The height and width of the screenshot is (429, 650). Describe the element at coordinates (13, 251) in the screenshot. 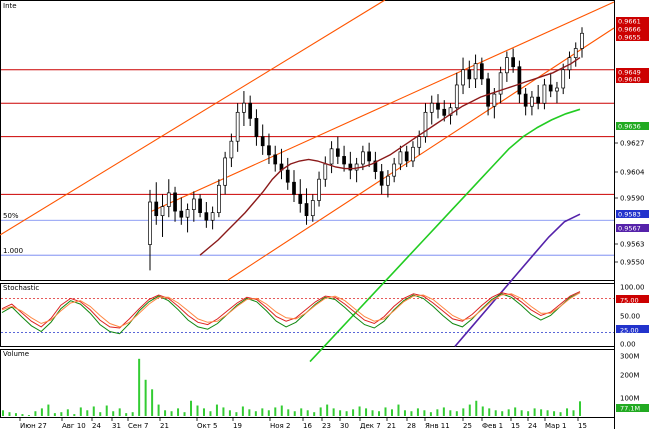

I see `left-edge-label: 1.000` at that location.